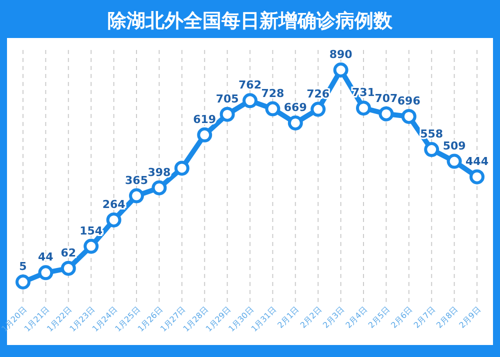  Describe the element at coordinates (477, 161) in the screenshot. I see `data-label: 444` at that location.